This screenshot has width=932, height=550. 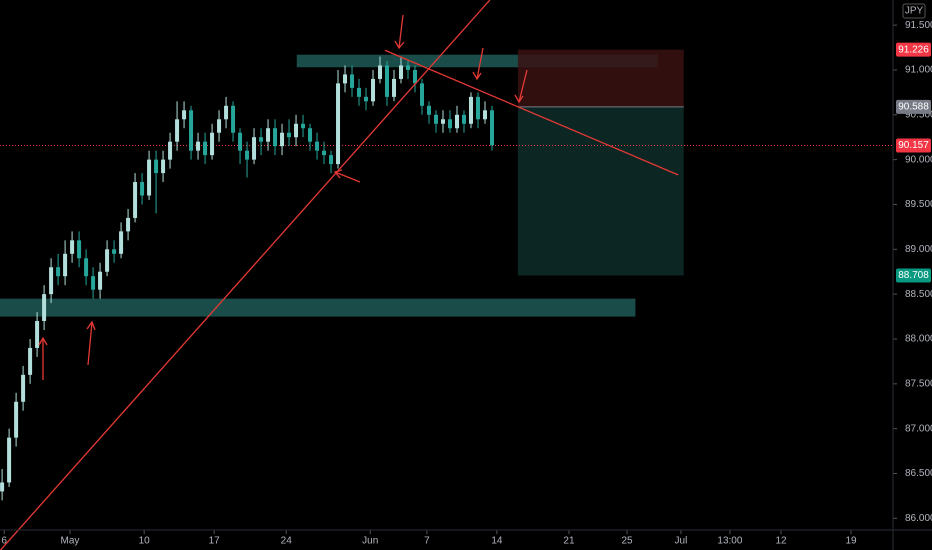 What do you see at coordinates (569, 541) in the screenshot?
I see `x-tick-label: 21` at bounding box center [569, 541].